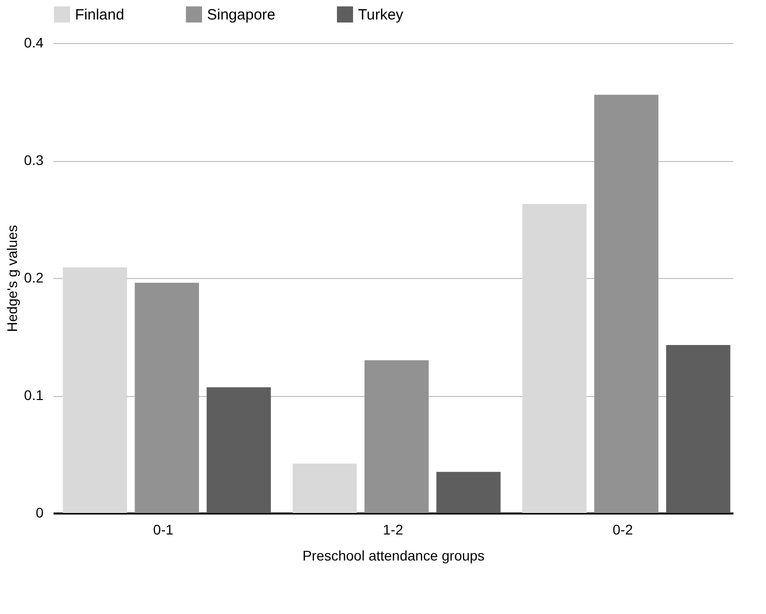 Image resolution: width=766 pixels, height=614 pixels. I want to click on x-tick-label: 1-2, so click(393, 530).